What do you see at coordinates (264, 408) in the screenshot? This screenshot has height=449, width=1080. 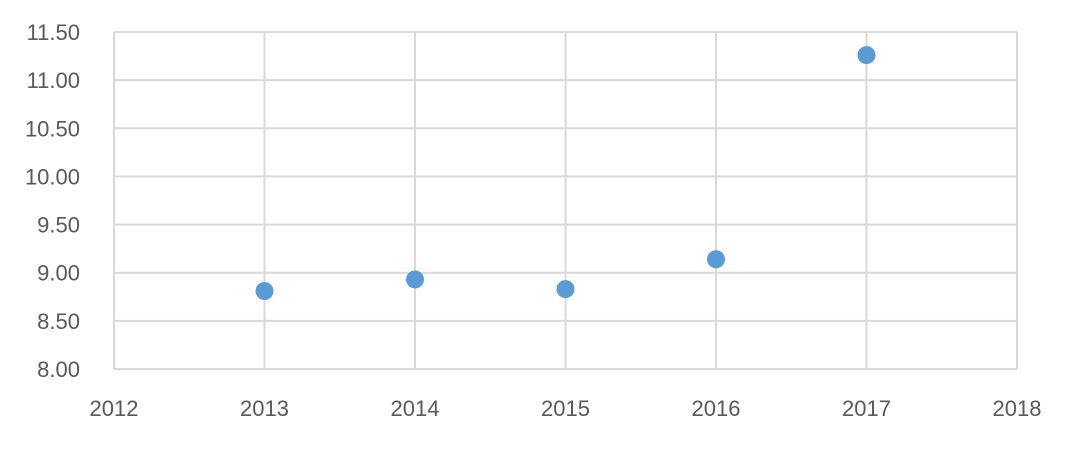 I see `x-tick-label: 2013` at bounding box center [264, 408].